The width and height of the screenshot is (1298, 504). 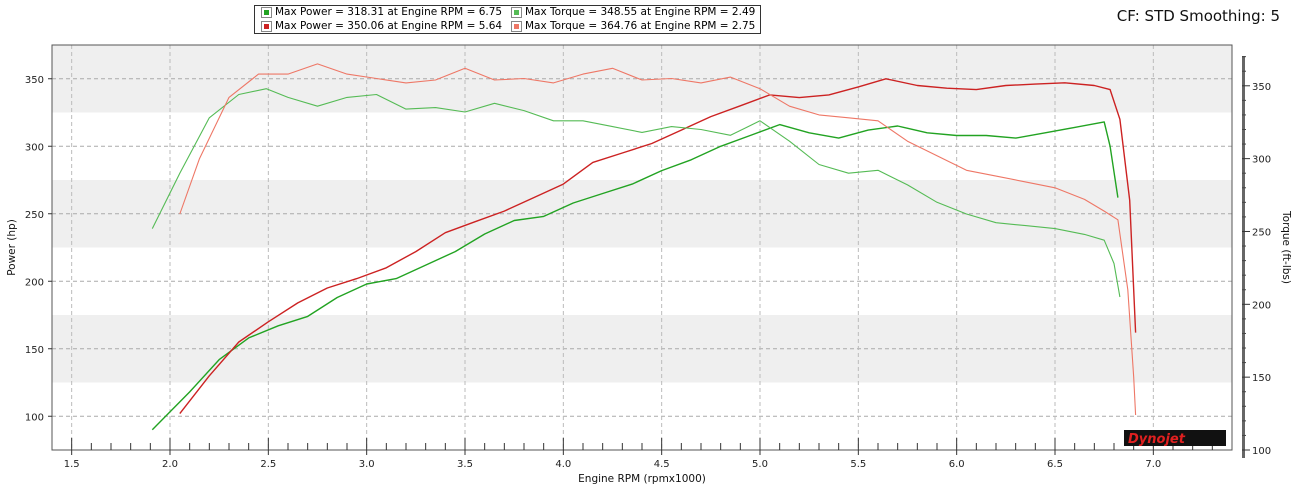 I want to click on y2-tick-label: 350, so click(x=1261, y=87).